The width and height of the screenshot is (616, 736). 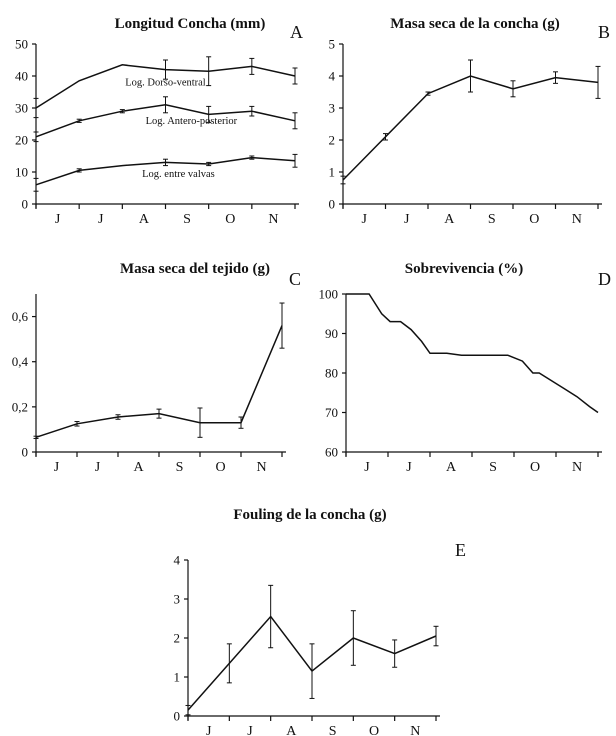 What do you see at coordinates (21, 76) in the screenshot?
I see `y-tick-label: 40` at bounding box center [21, 76].